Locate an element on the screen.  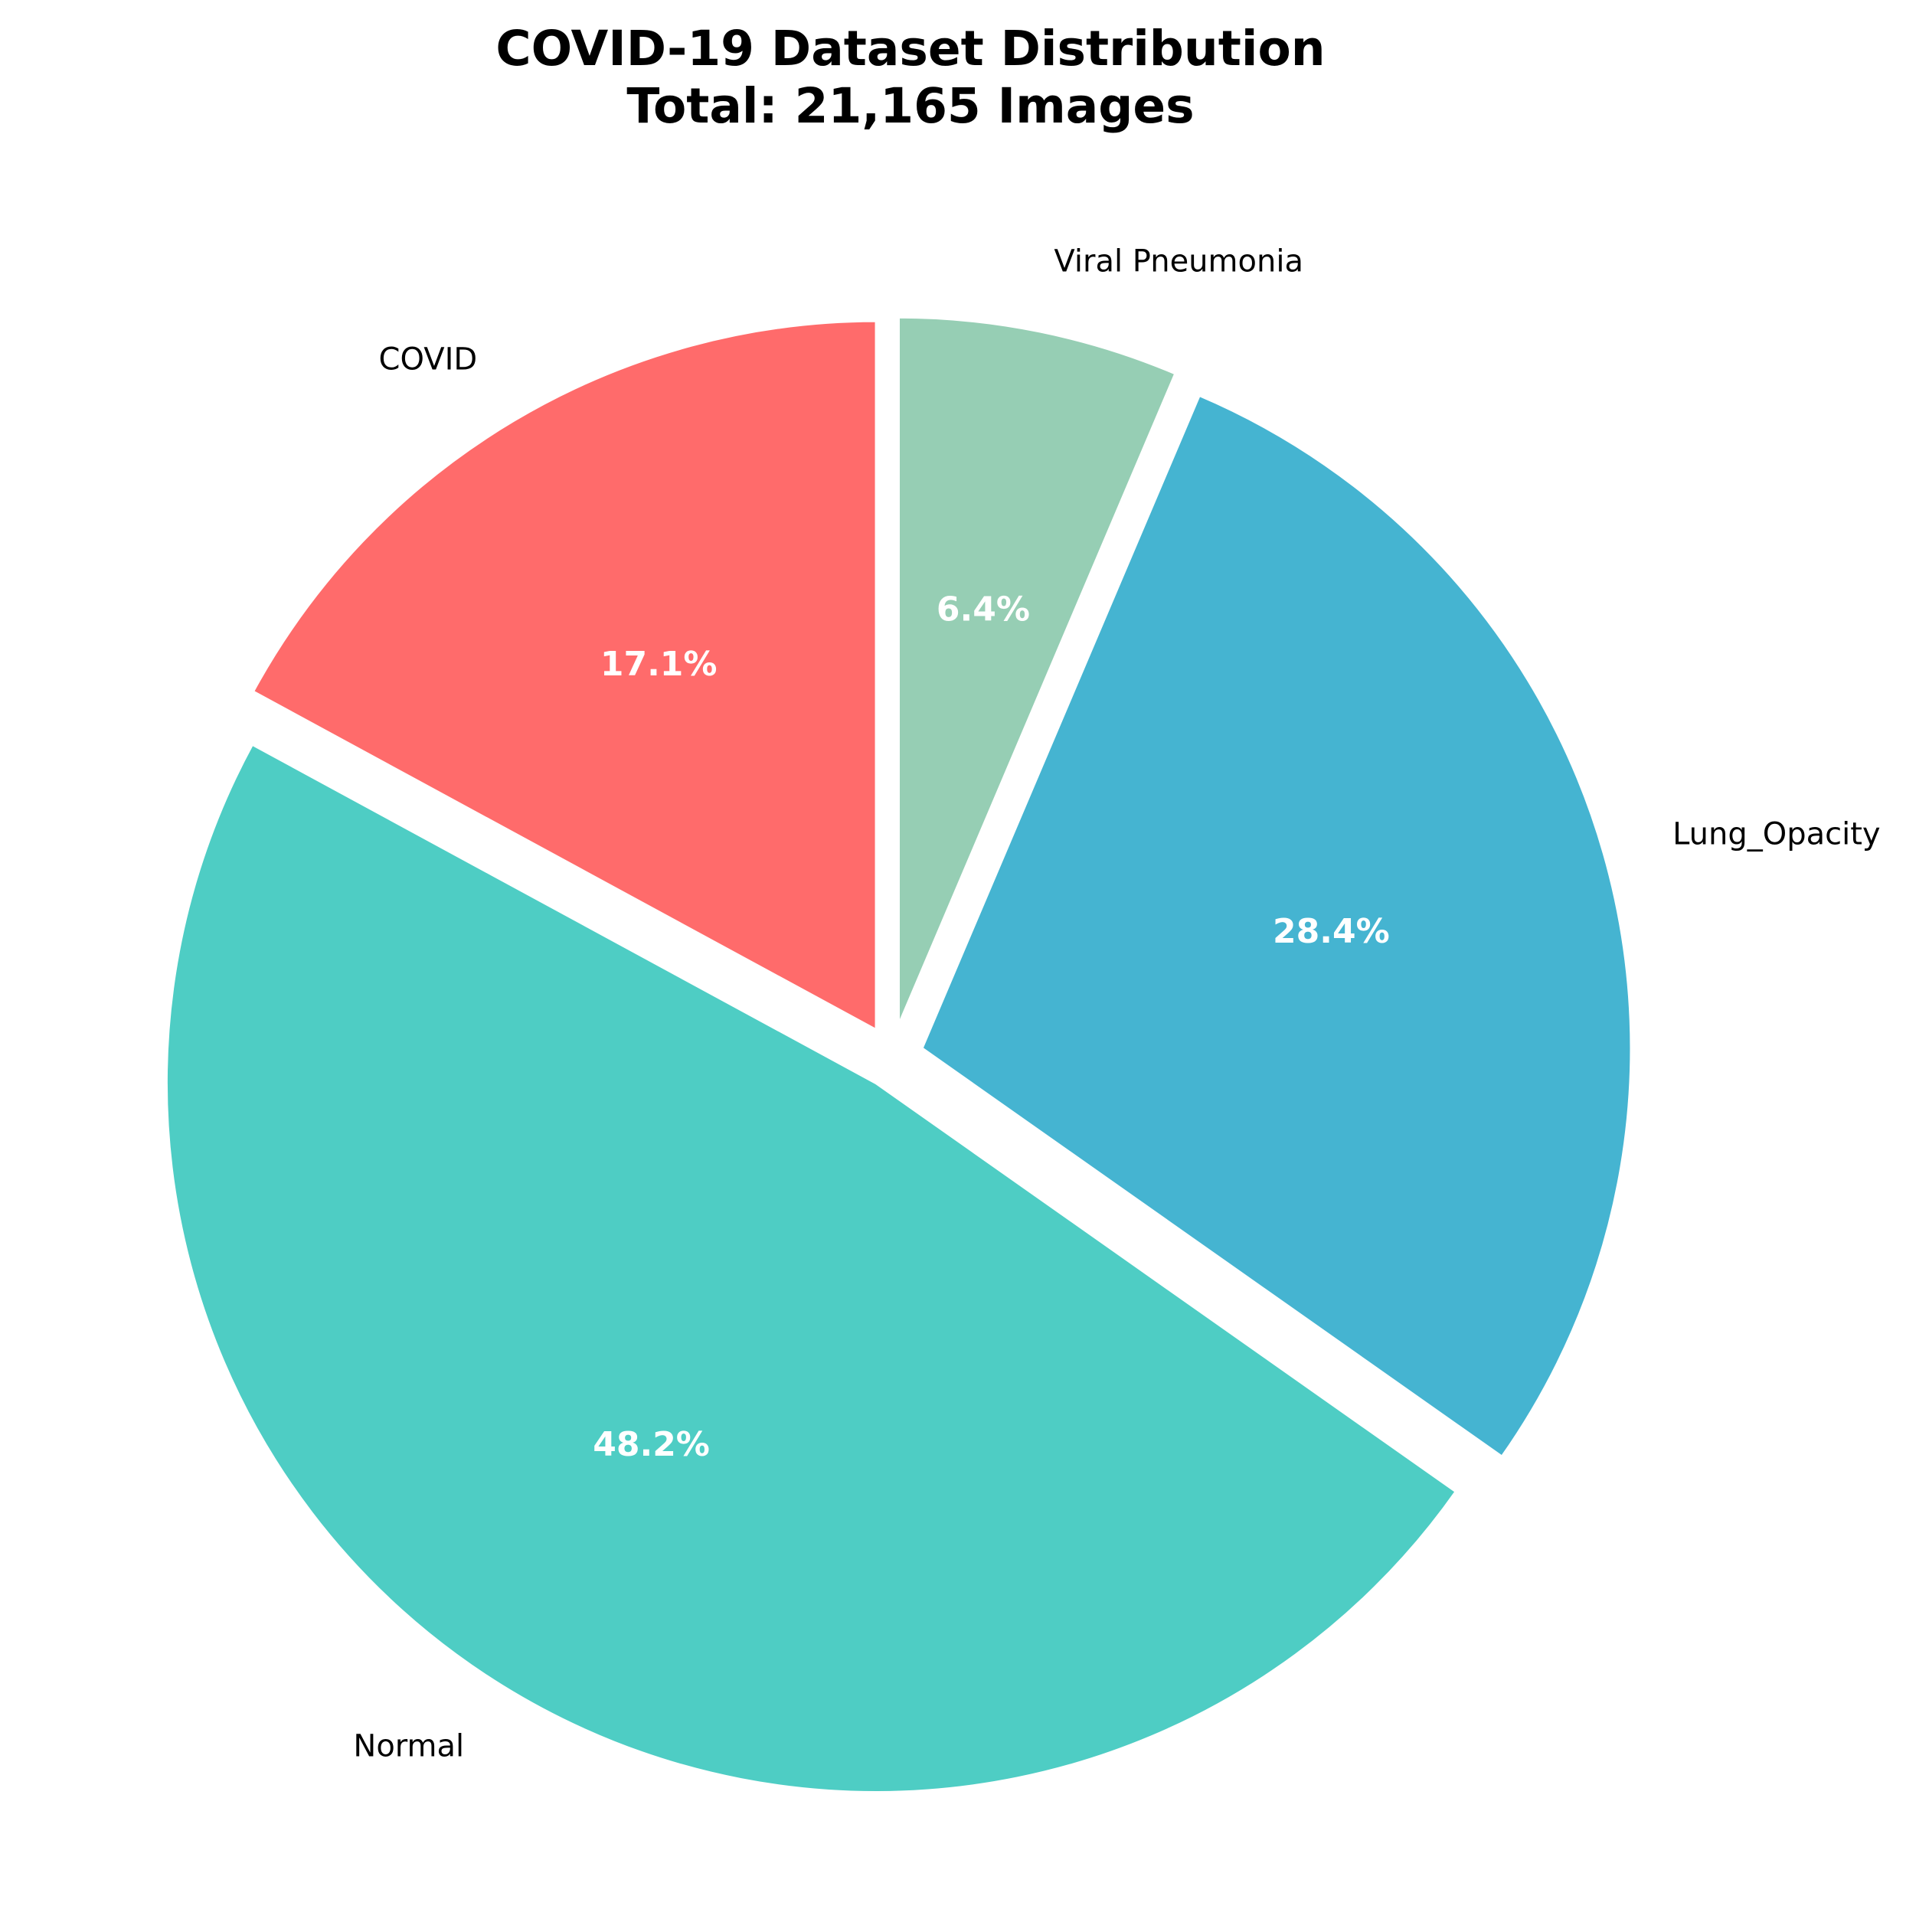
slice-percent-covid: 17.1% is located at coordinates (659, 664).